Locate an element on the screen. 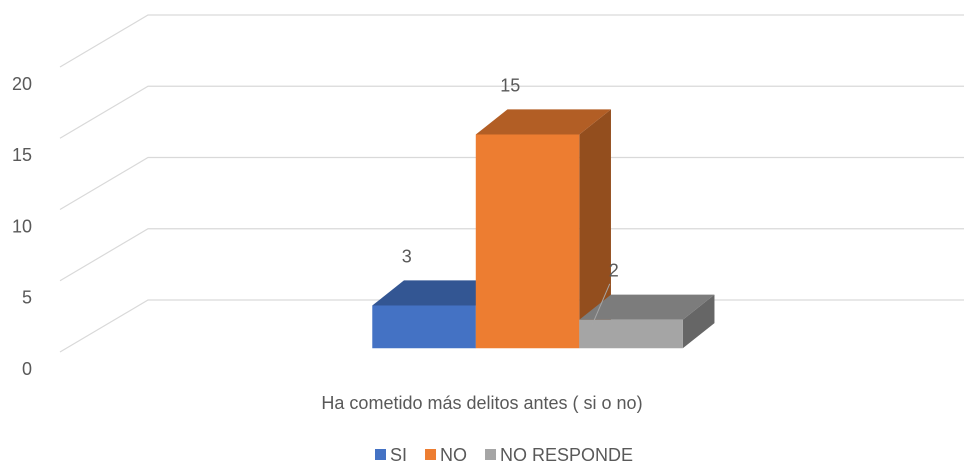  legend-label: SI is located at coordinates (398, 455).